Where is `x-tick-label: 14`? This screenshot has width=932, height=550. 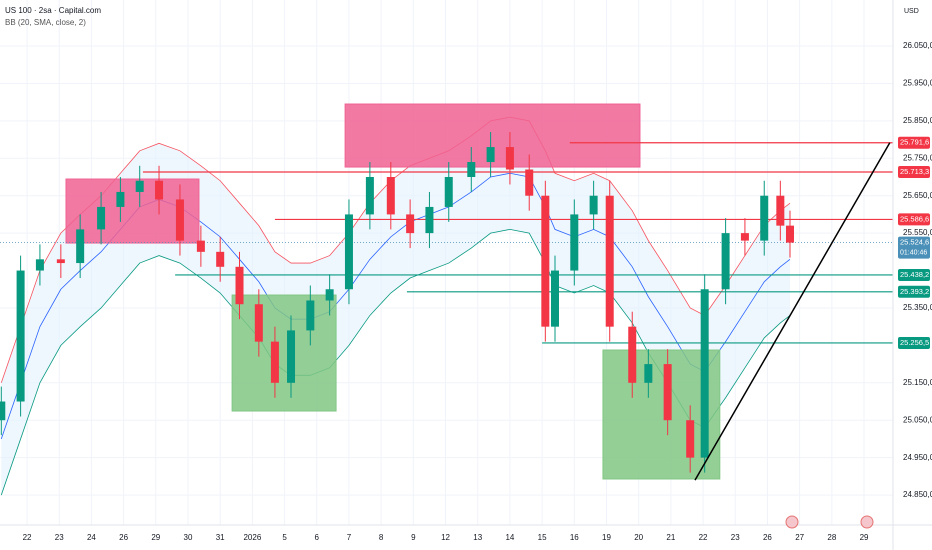
x-tick-label: 14 is located at coordinates (509, 537).